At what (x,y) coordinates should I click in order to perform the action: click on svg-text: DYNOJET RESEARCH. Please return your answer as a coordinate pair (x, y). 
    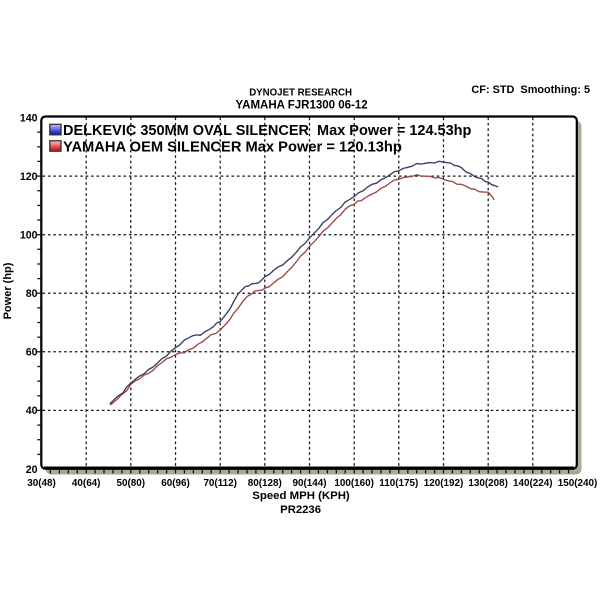
    Looking at the image, I should click on (300, 93).